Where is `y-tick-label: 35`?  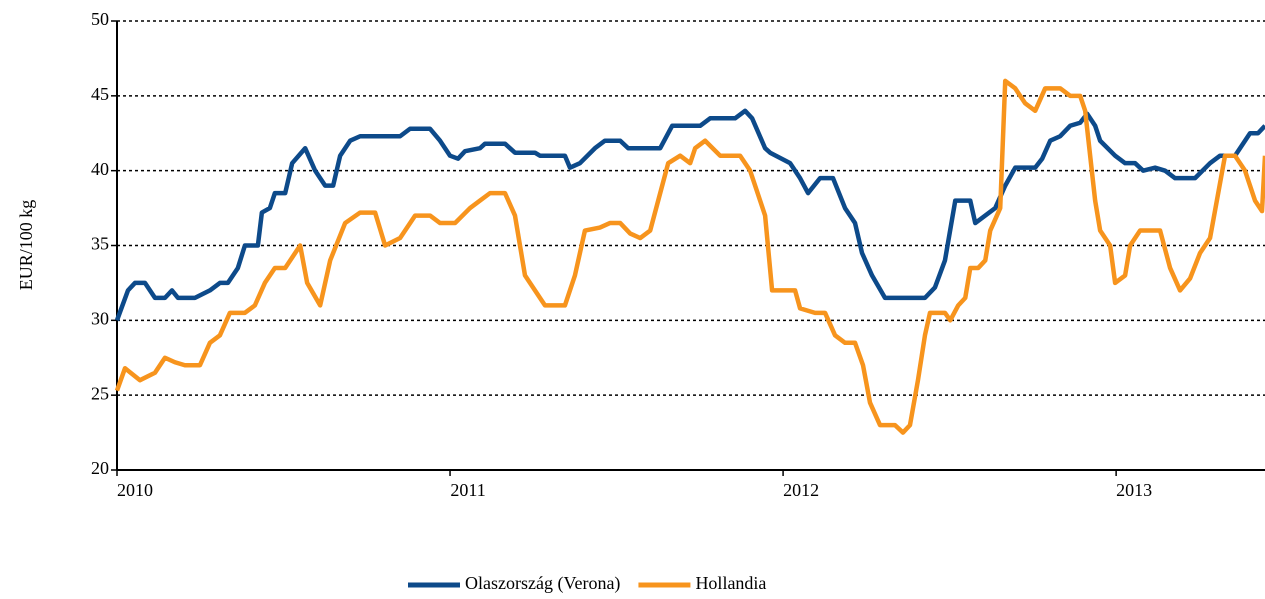 y-tick-label: 35 is located at coordinates (100, 244).